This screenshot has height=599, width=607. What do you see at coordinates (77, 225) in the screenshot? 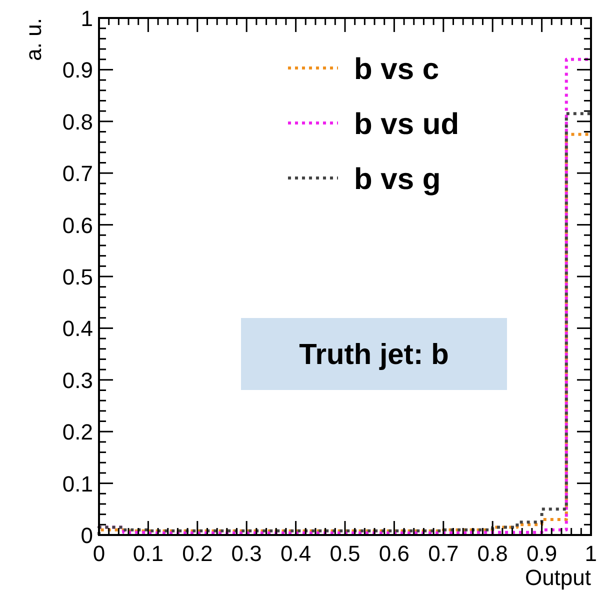
I see `y-tick-label: 0.6` at bounding box center [77, 225].